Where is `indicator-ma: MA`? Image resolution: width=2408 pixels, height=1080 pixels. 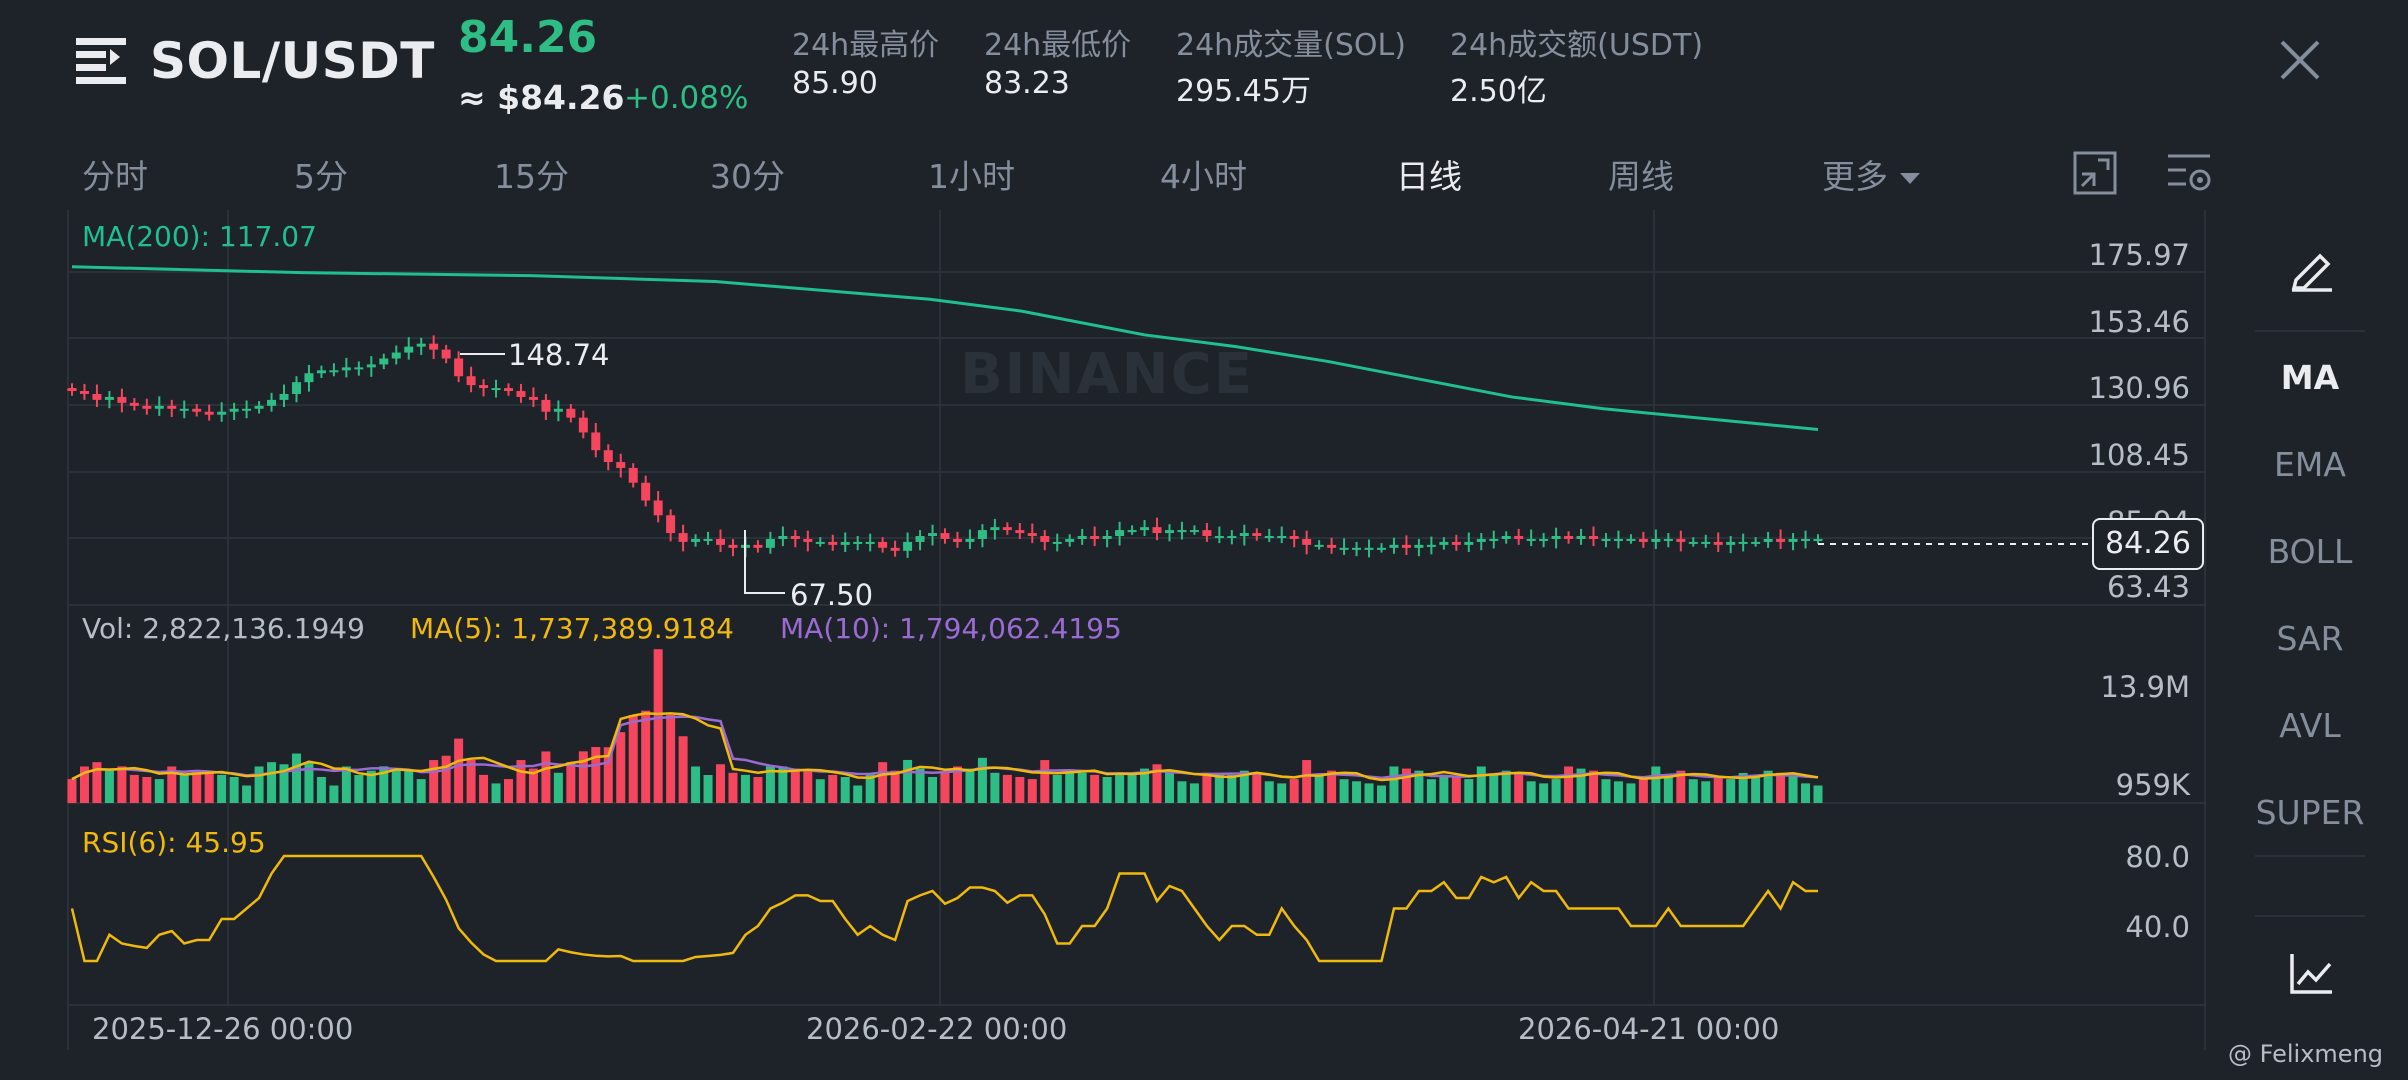
indicator-ma: MA is located at coordinates (2310, 377).